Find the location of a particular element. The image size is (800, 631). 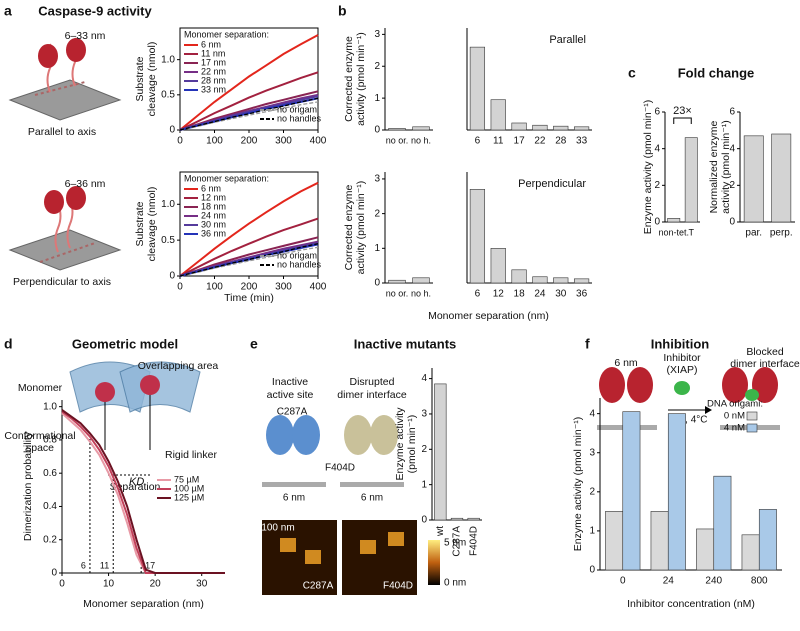

y-axis-label: Enzyme activity (pmol min⁻¹) is located at coordinates (648, 167).